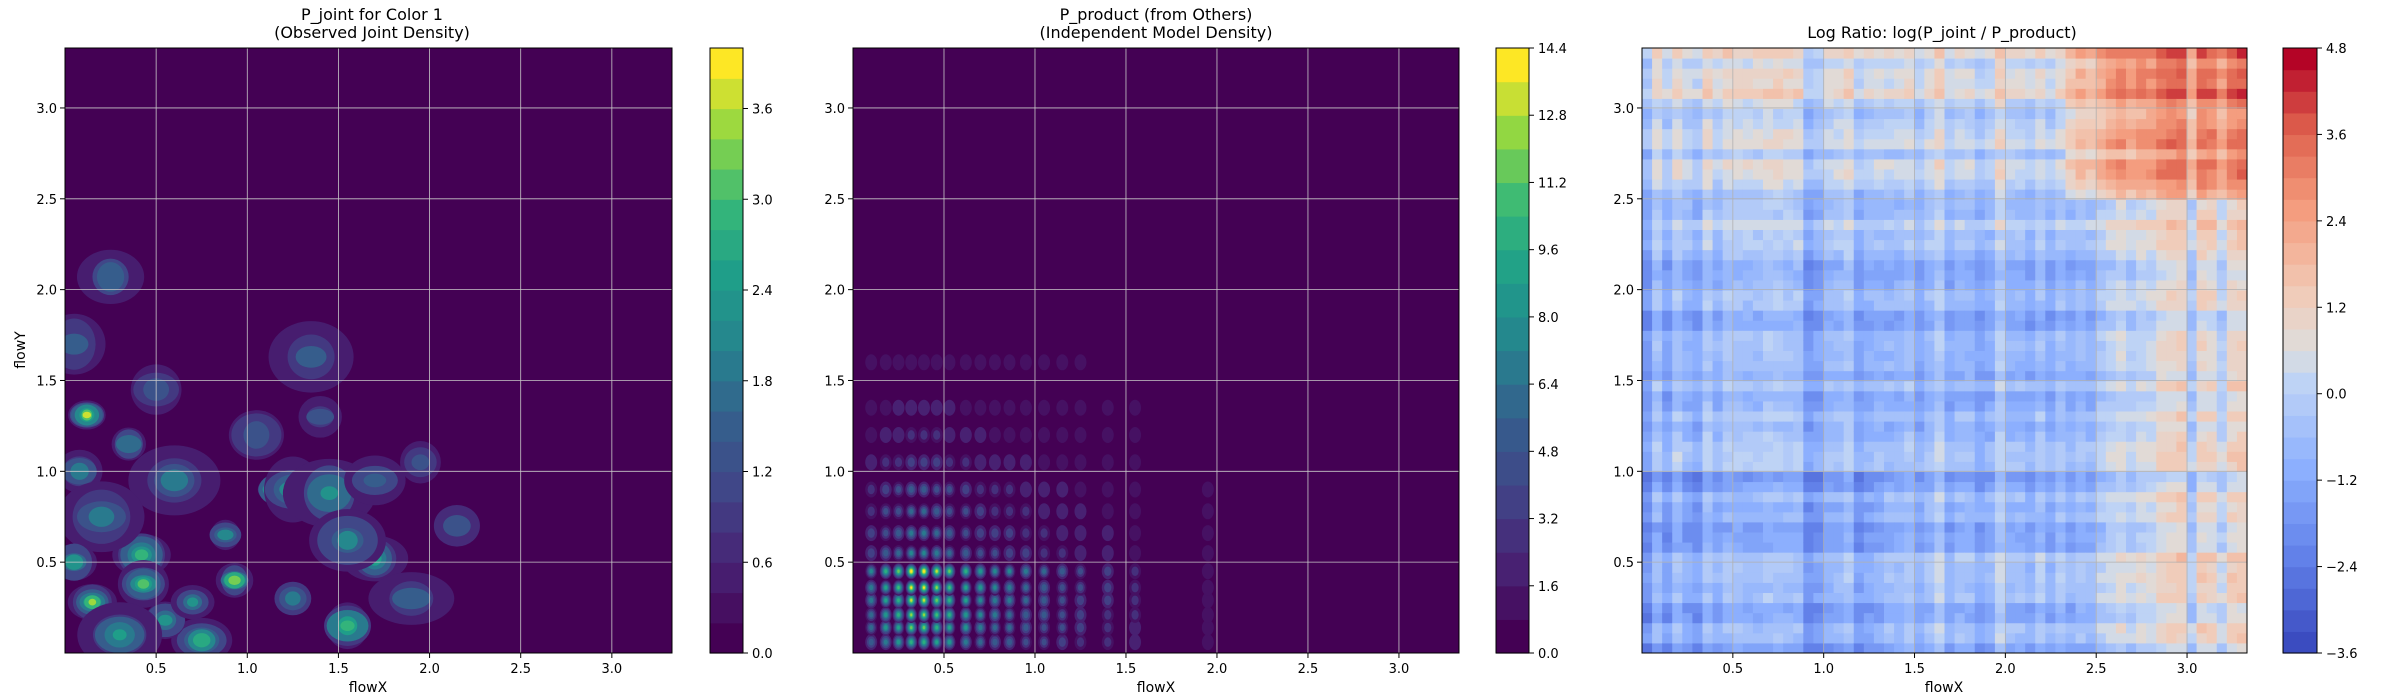 This screenshot has width=2400, height=700. I want to click on panel-2-x-label: flowX, so click(1156, 688).